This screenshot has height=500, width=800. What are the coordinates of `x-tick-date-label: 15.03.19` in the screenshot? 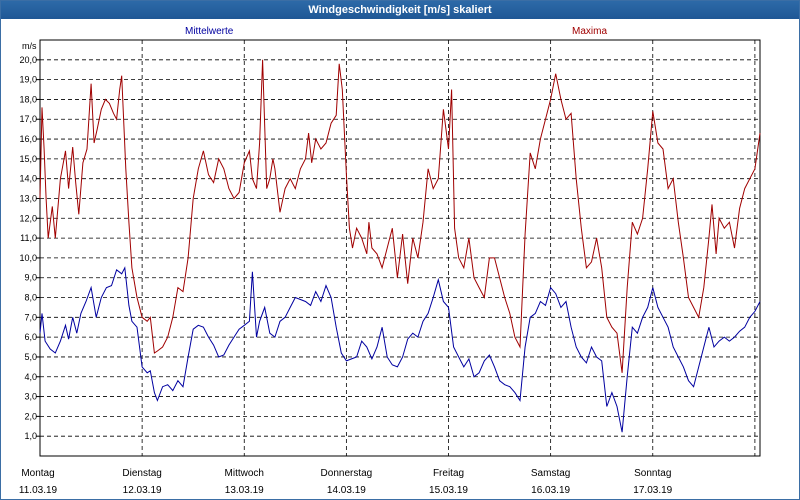 It's located at (448, 490).